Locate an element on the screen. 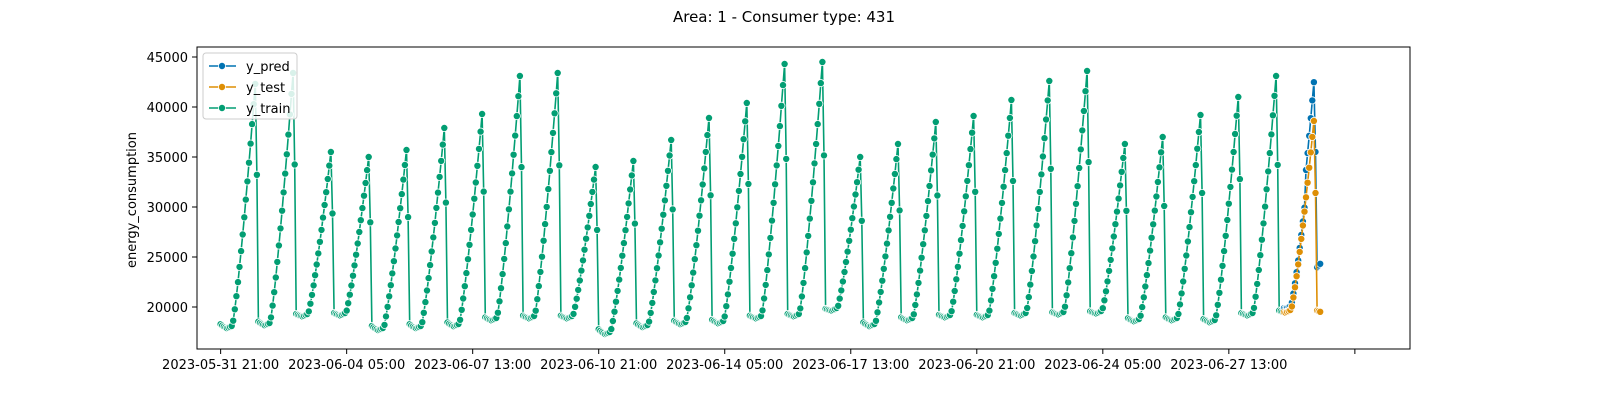 The height and width of the screenshot is (400, 1600). y-axis: 20000 25000 30000 35000 40000 45000 is located at coordinates (172, 183).